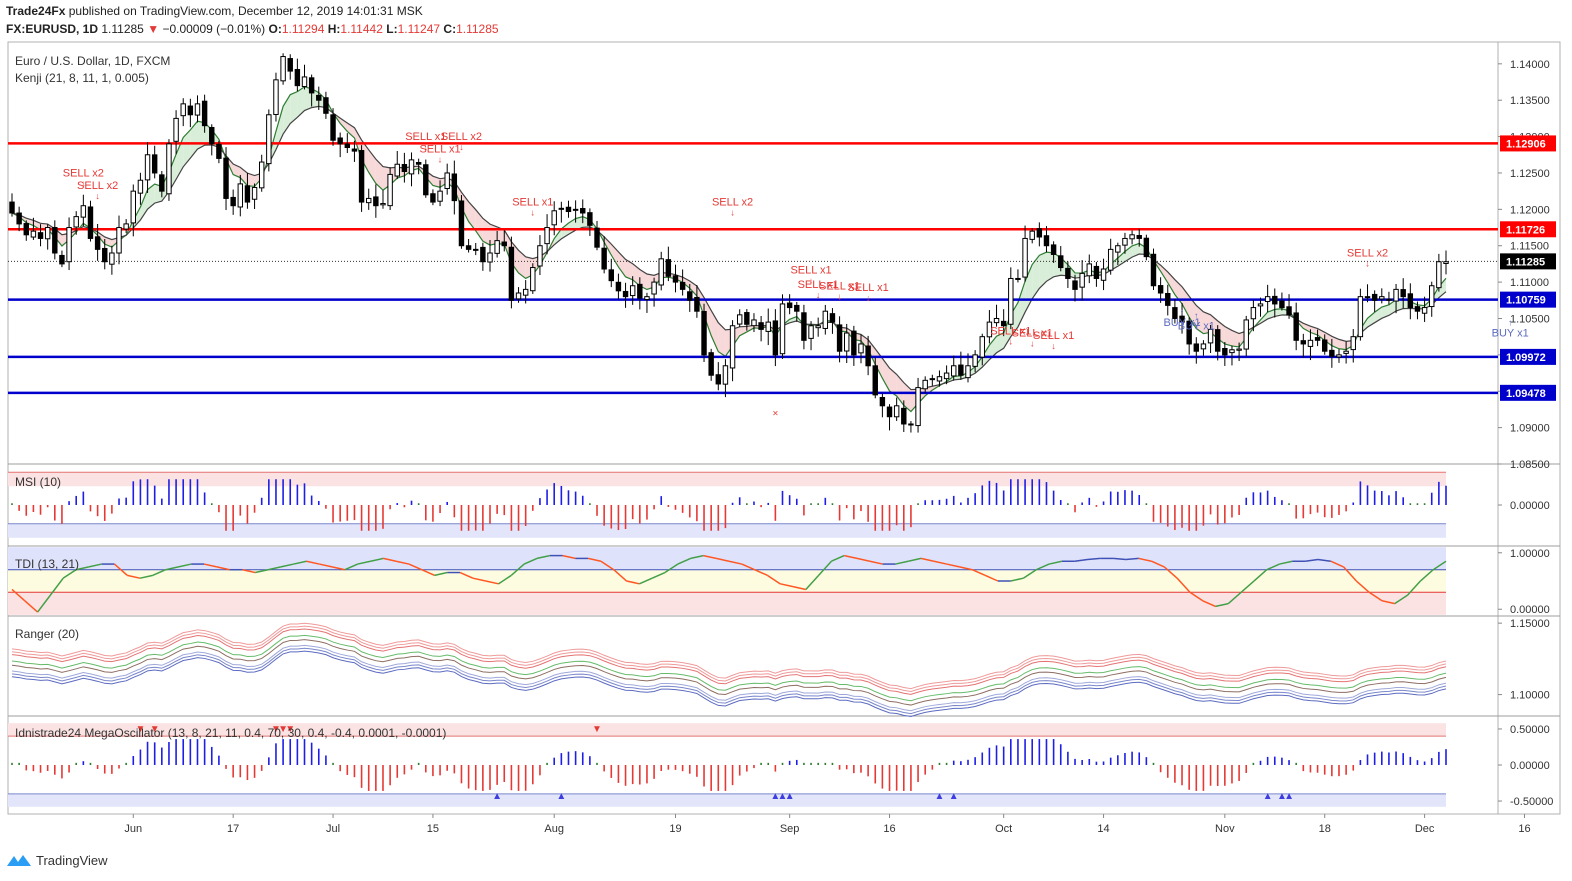 The height and width of the screenshot is (881, 1572). I want to click on axis-tick-label: 1.11500, so click(1529, 247).